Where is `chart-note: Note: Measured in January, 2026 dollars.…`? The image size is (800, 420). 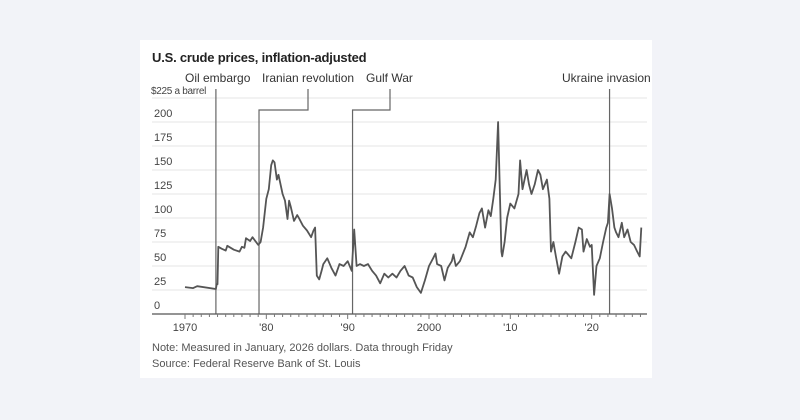
chart-note: Note: Measured in January, 2026 dollars.… is located at coordinates (302, 348).